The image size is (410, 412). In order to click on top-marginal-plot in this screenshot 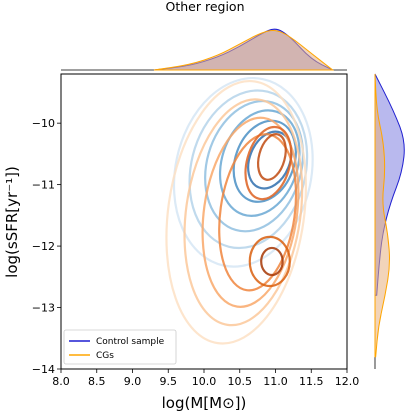, I will do `click(204, 49)`.